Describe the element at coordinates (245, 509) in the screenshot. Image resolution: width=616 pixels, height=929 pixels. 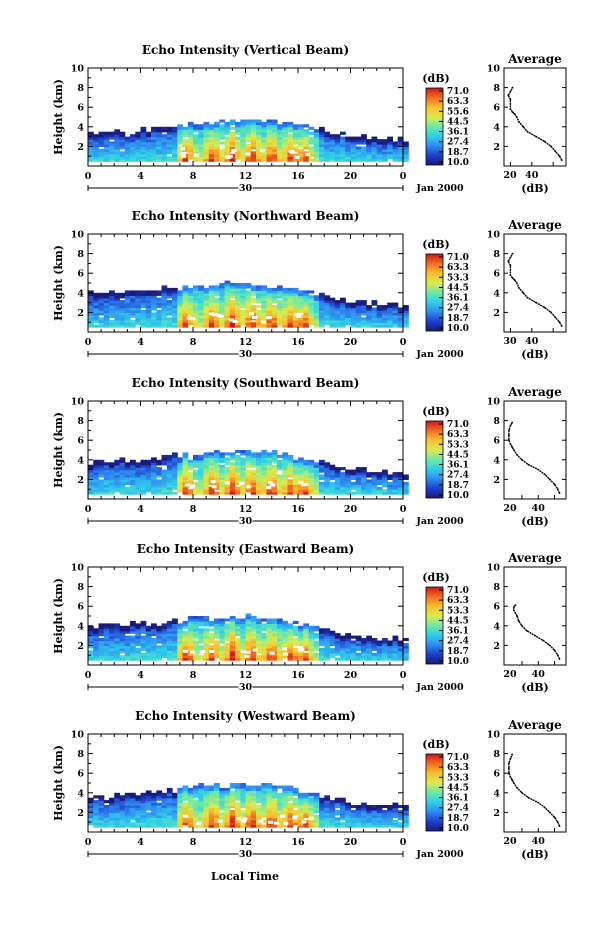
I see `x-tick-label: 12` at that location.